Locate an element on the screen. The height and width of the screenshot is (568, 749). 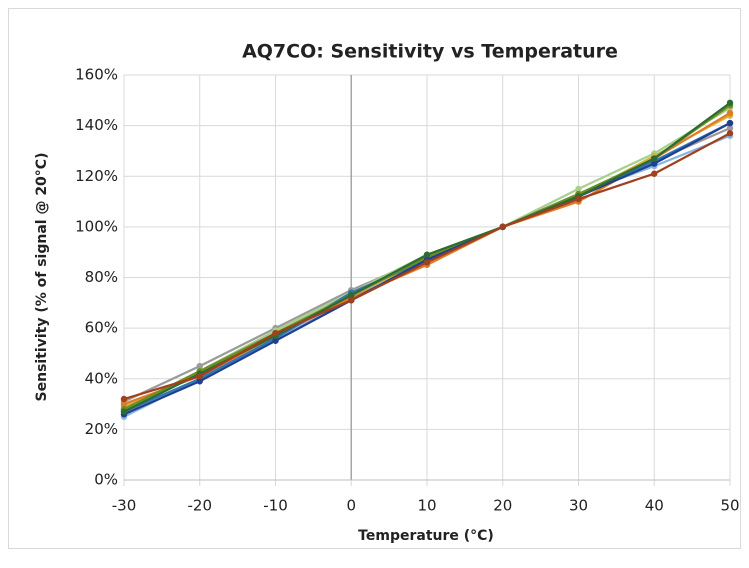
y-tick-label: 80% is located at coordinates (101, 277).